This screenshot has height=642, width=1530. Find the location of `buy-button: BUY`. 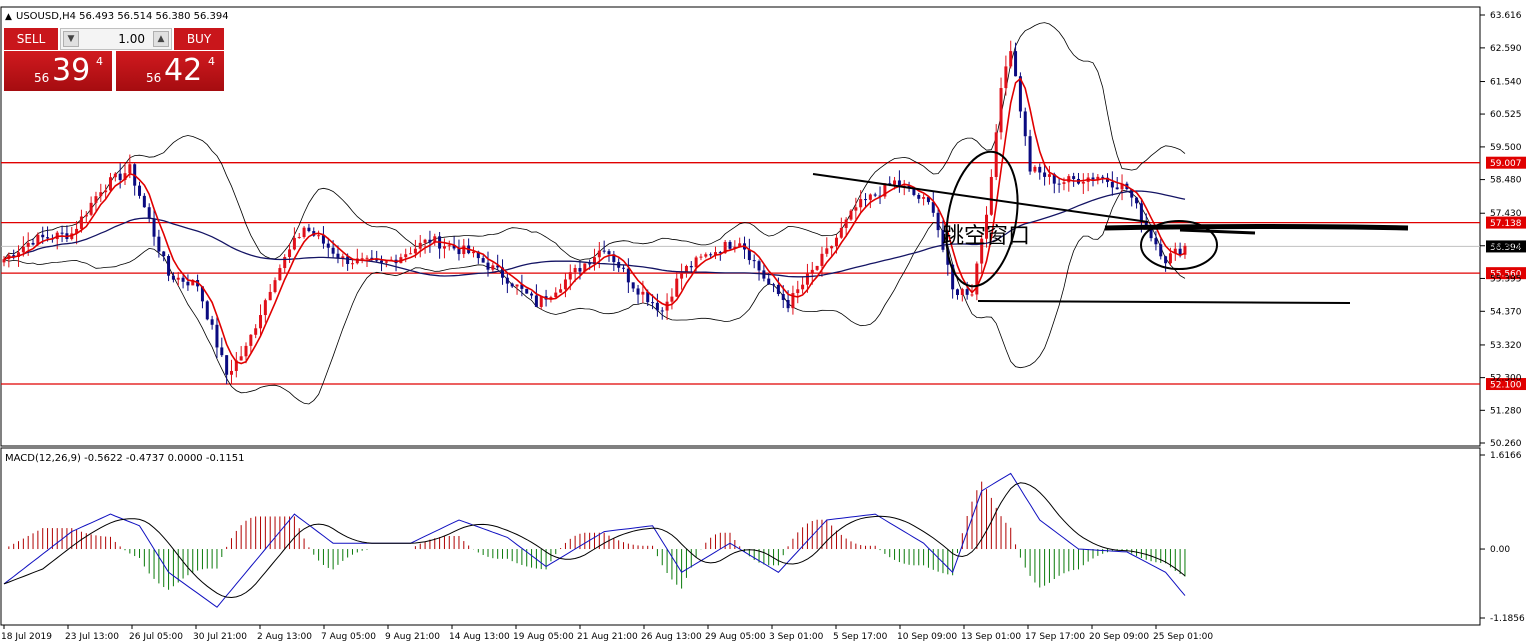

buy-button: BUY is located at coordinates (199, 39).